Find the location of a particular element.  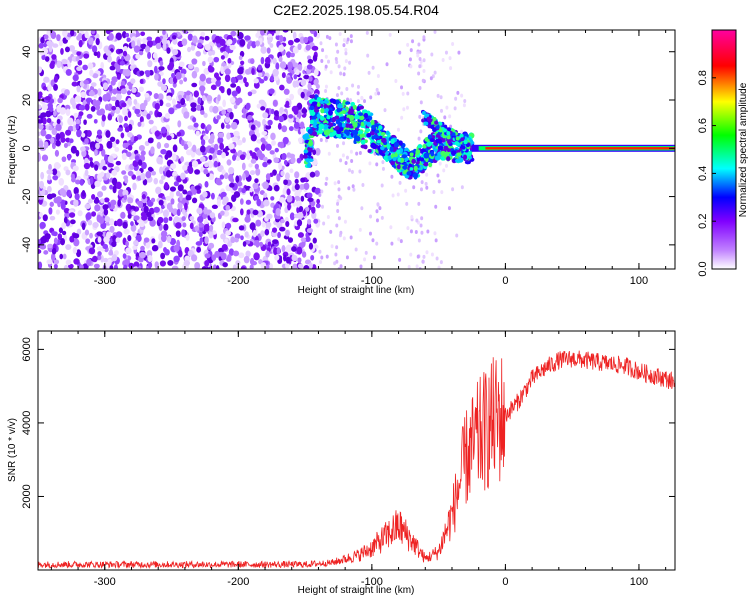

x-tick-label: 0 is located at coordinates (505, 281).